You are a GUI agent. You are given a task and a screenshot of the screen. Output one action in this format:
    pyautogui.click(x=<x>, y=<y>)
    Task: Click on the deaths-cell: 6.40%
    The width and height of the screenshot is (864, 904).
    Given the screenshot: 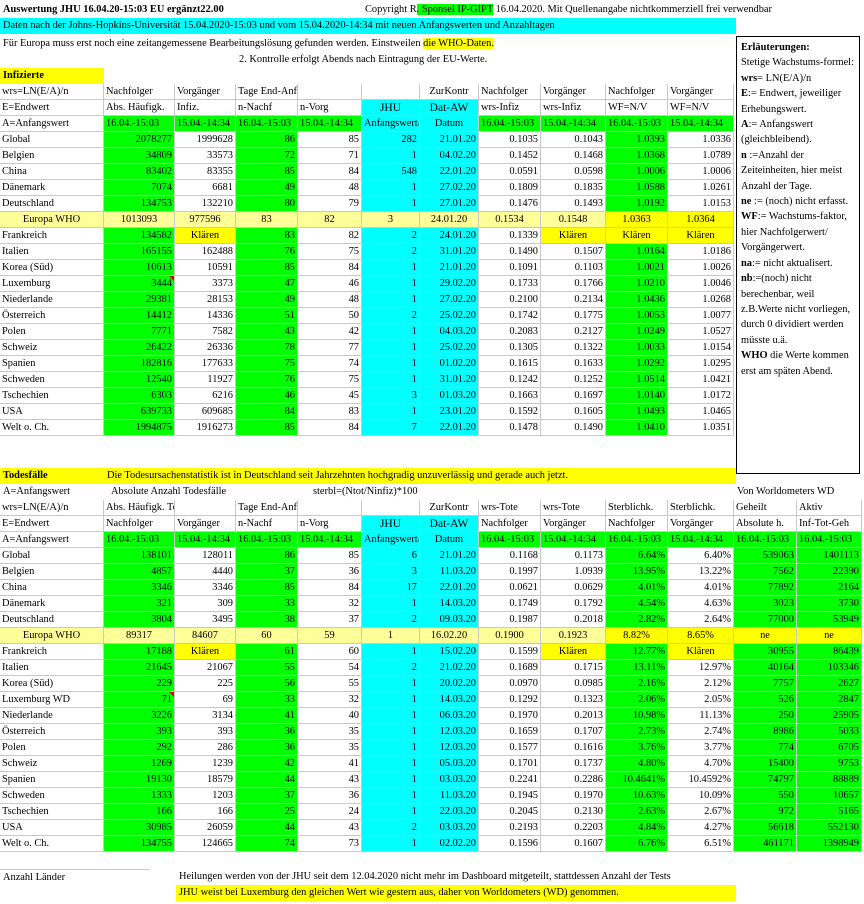 What is the action you would take?
    pyautogui.click(x=701, y=556)
    